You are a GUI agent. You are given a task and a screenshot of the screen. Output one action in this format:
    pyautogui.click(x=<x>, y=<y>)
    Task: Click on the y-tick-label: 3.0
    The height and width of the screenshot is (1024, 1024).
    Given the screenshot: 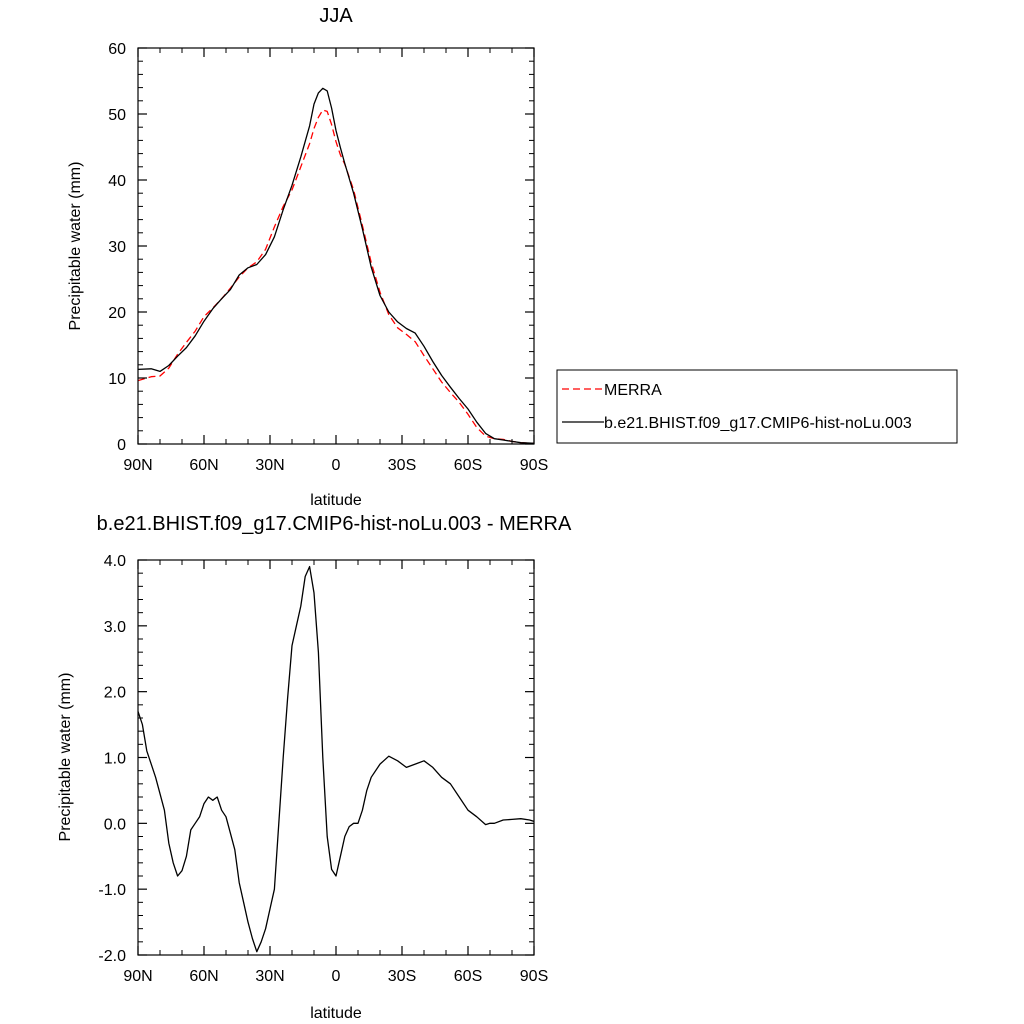 What is the action you would take?
    pyautogui.click(x=115, y=627)
    